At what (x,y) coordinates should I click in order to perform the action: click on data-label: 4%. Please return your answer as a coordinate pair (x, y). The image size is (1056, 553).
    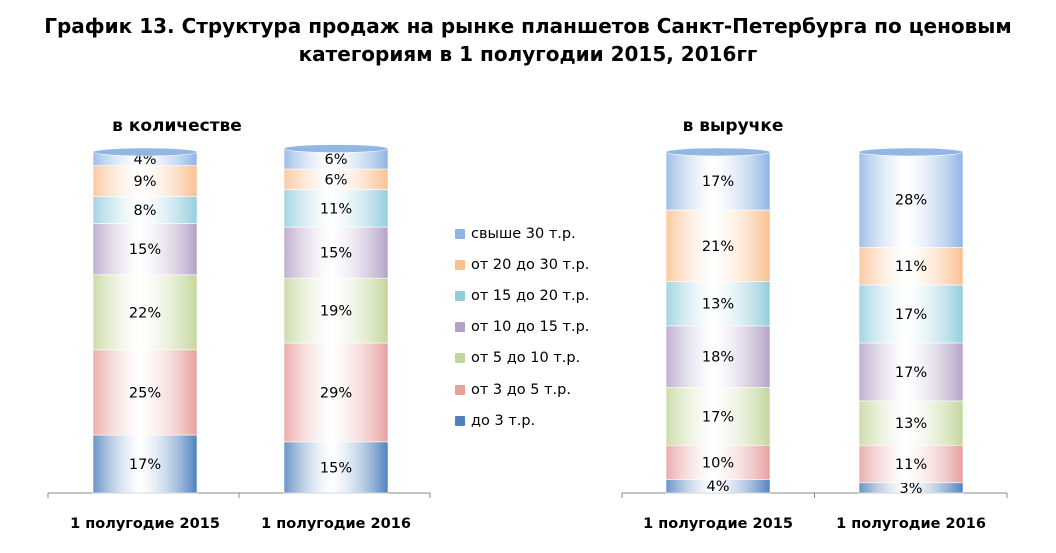
    Looking at the image, I should click on (717, 487).